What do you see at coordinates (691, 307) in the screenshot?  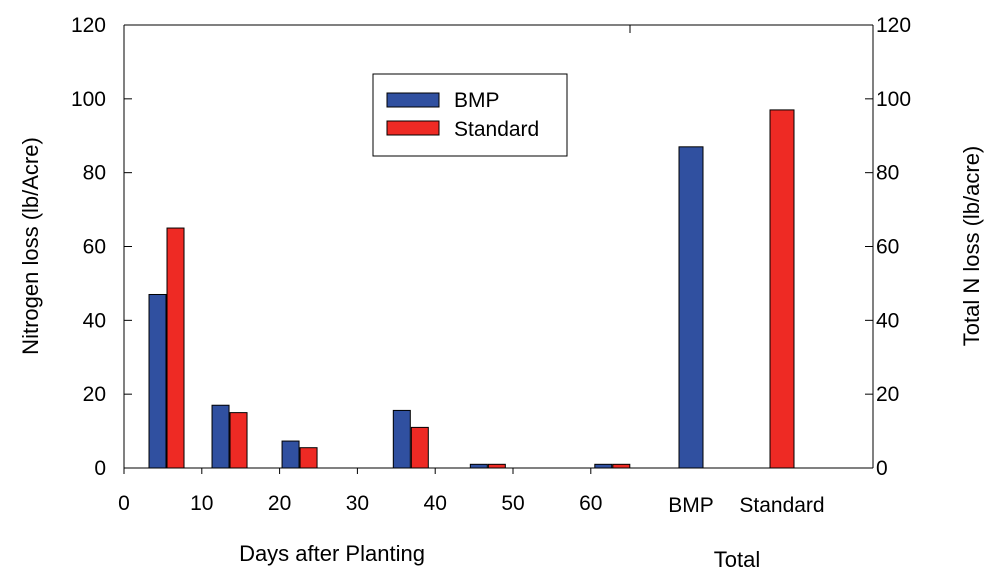 I see `bar-total-bmp` at bounding box center [691, 307].